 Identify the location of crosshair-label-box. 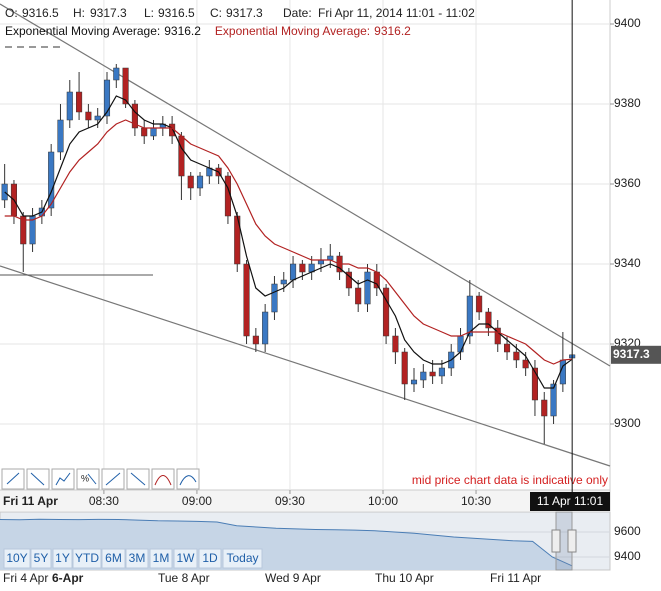
(570, 501).